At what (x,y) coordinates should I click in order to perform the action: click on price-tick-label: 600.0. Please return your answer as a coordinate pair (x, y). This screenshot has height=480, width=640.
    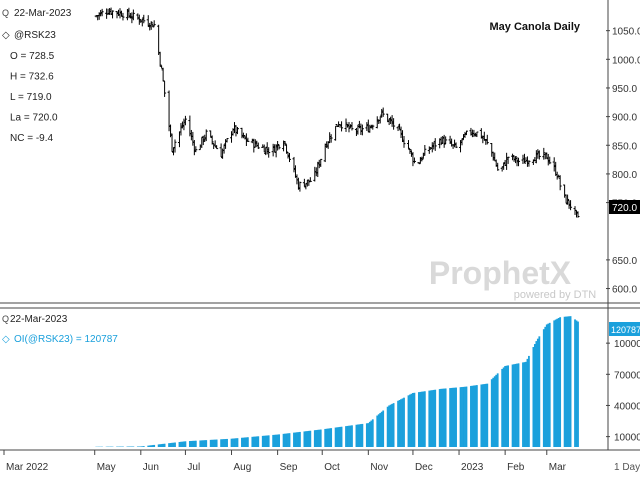
    Looking at the image, I should click on (624, 290).